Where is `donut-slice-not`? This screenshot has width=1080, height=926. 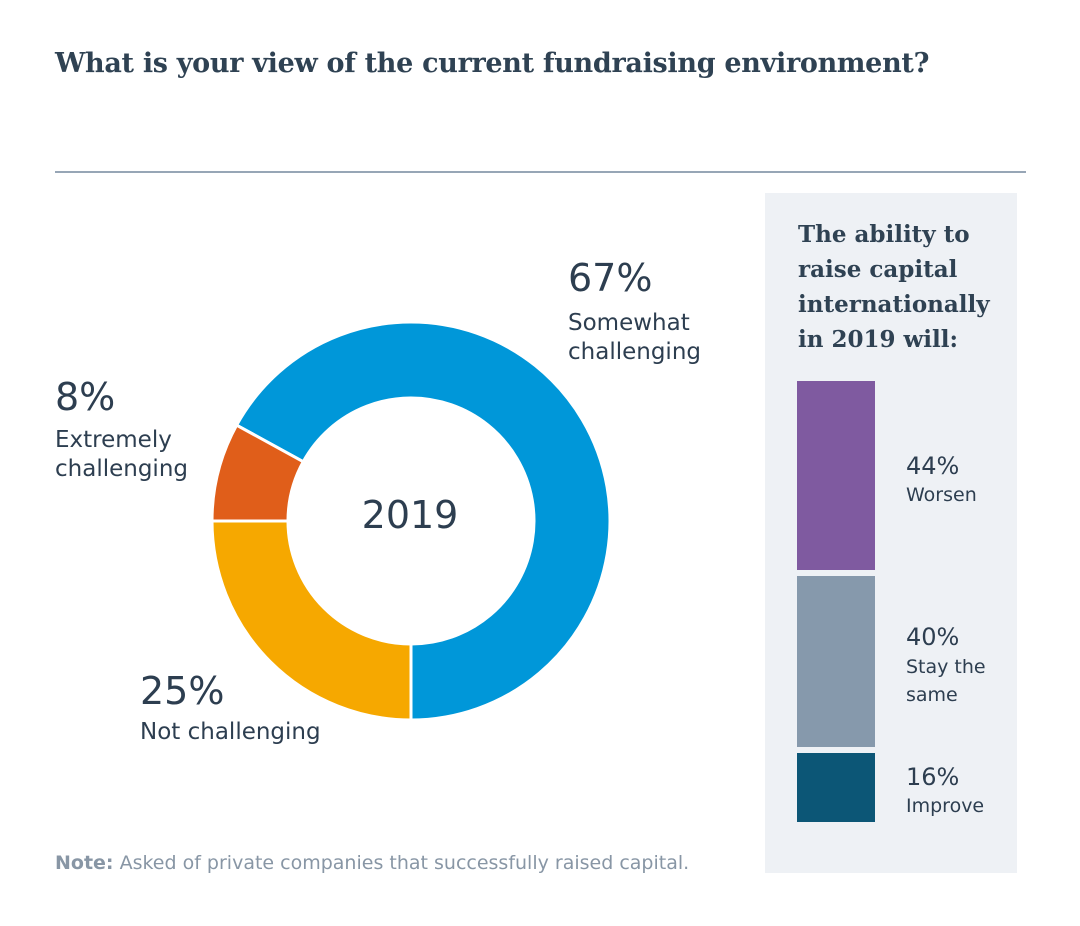
donut-slice-not is located at coordinates (311, 620).